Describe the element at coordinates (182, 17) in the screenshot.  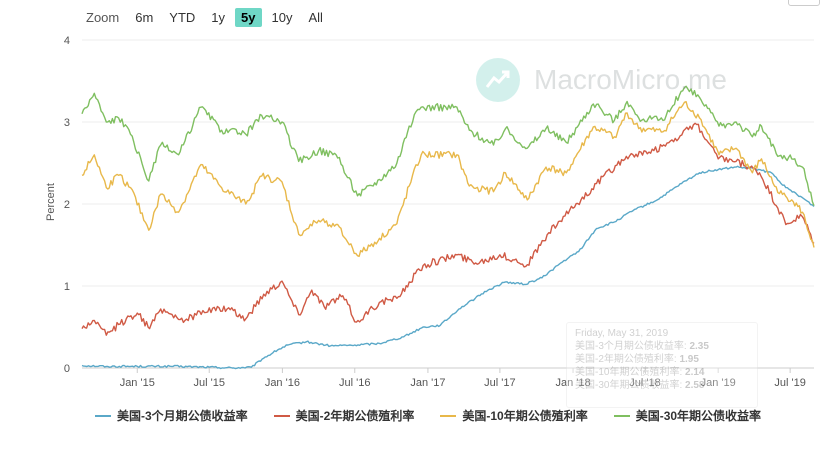
I see `zoom-ytd-button: YTD` at that location.